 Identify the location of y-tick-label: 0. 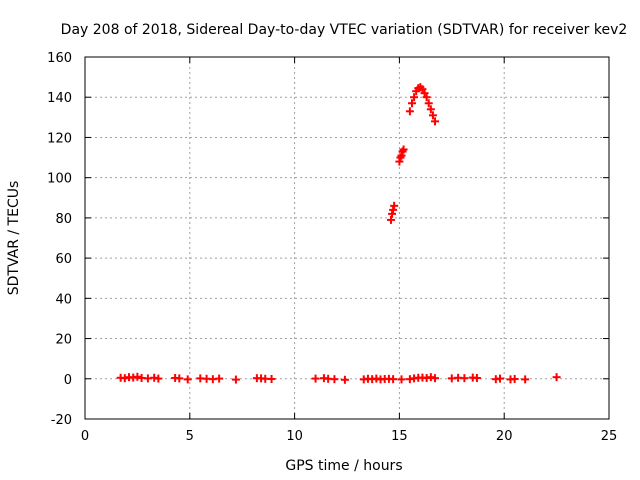
(68, 380).